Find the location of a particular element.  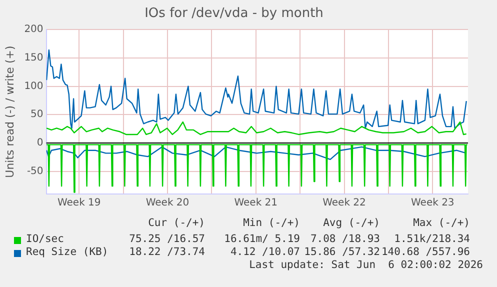

text: 18.22 /73.74 is located at coordinates (167, 252).